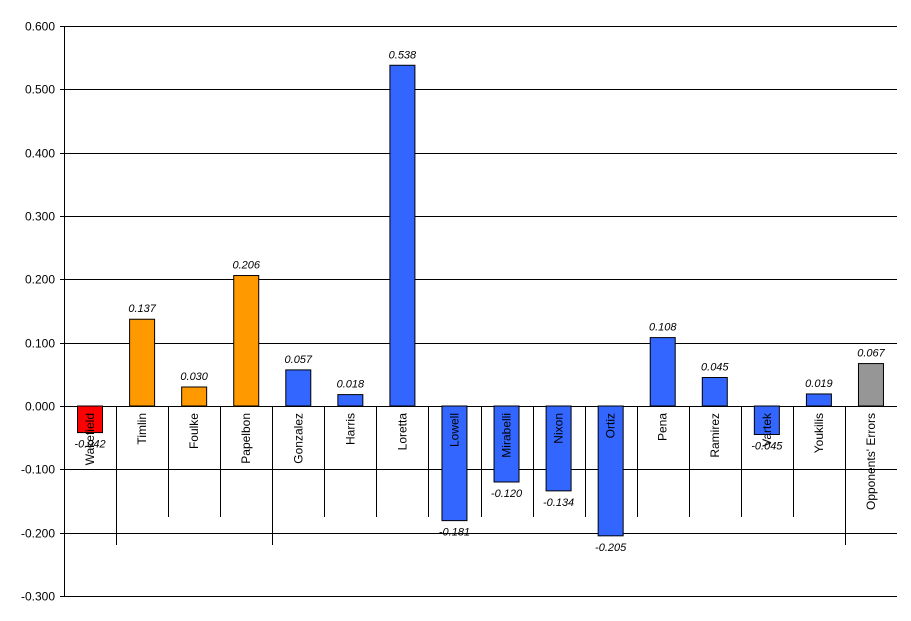 This screenshot has height=621, width=911. Describe the element at coordinates (767, 429) in the screenshot. I see `category-label: Vartek` at that location.